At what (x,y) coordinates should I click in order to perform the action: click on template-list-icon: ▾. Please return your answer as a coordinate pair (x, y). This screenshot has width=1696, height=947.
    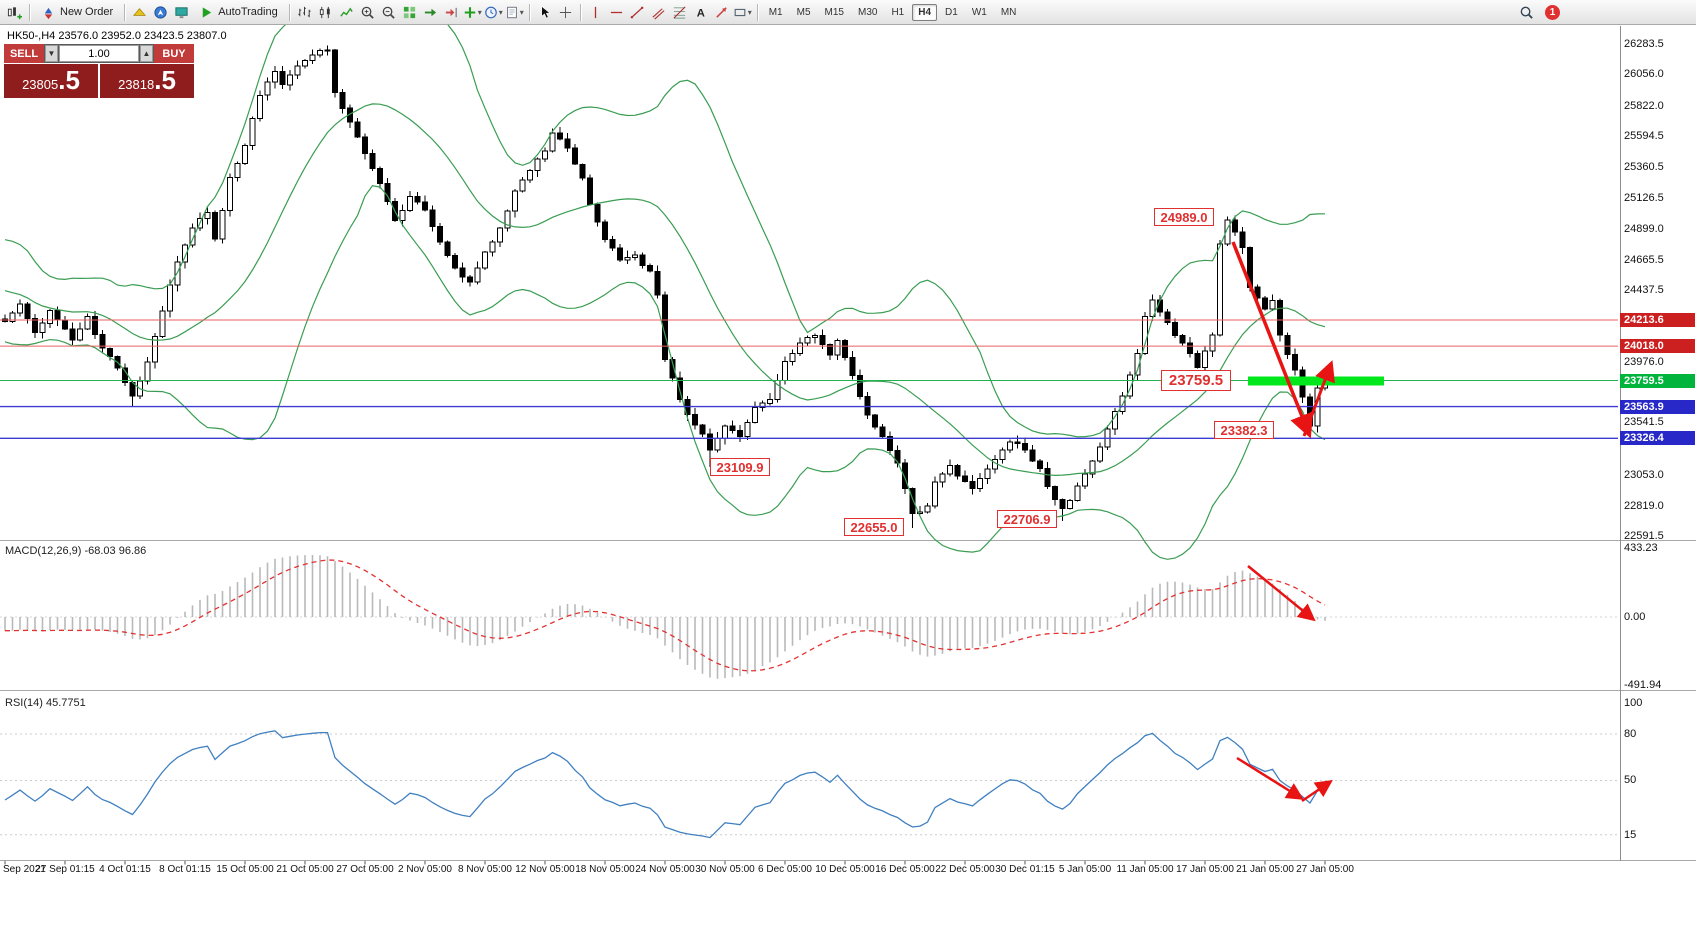
    Looking at the image, I should click on (514, 12).